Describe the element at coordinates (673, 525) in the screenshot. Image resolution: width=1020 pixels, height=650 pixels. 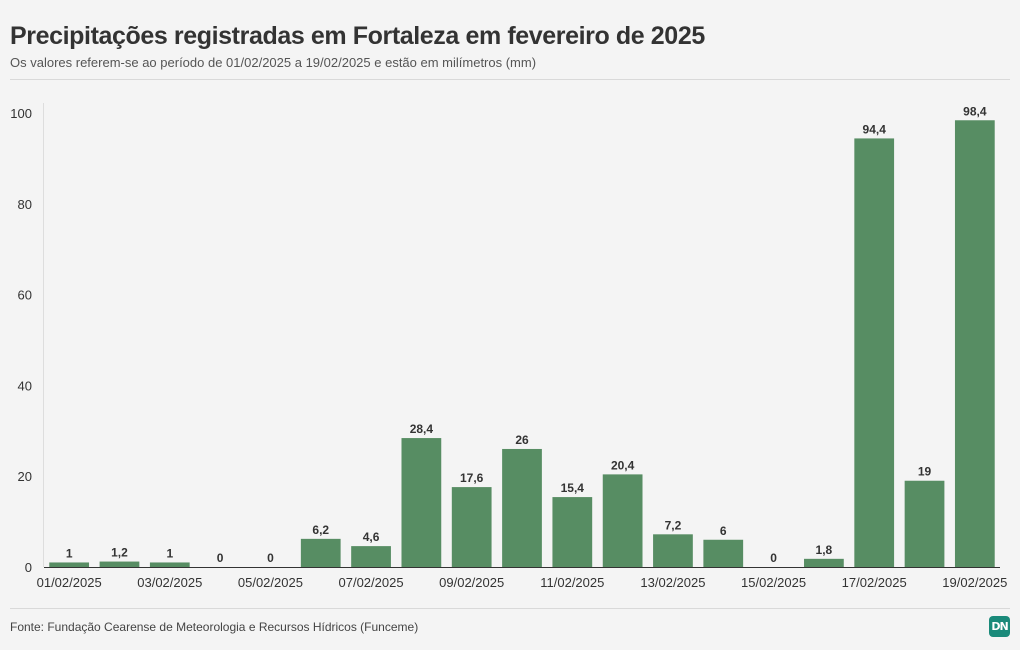
I see `data-label: 7,2` at that location.